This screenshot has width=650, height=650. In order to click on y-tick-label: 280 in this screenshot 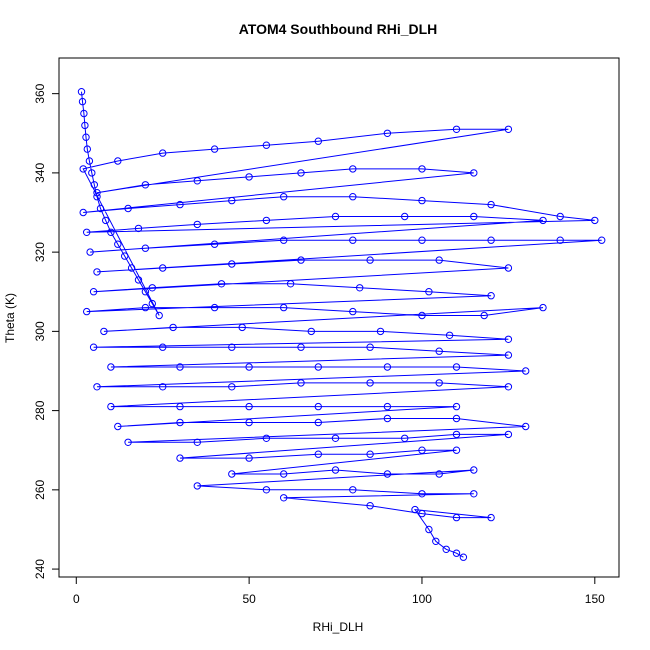, I will do `click(40, 410)`.